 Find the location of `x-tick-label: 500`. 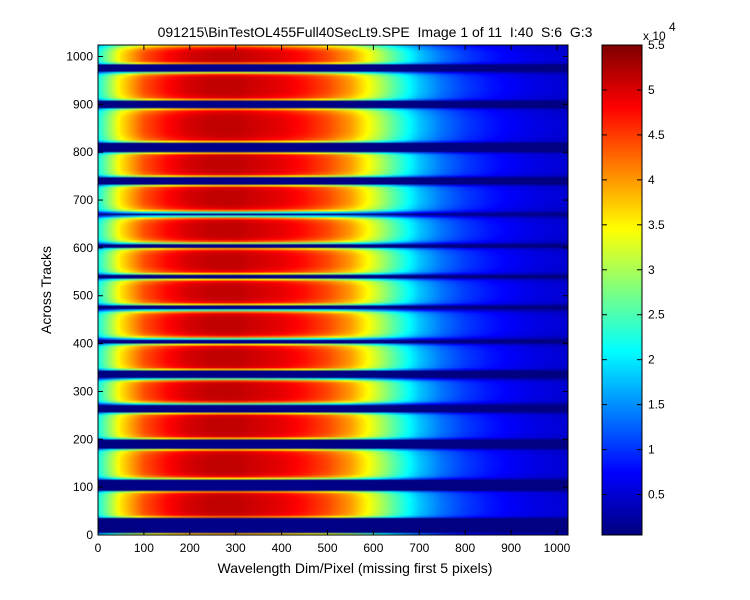

x-tick-label: 500 is located at coordinates (327, 548).